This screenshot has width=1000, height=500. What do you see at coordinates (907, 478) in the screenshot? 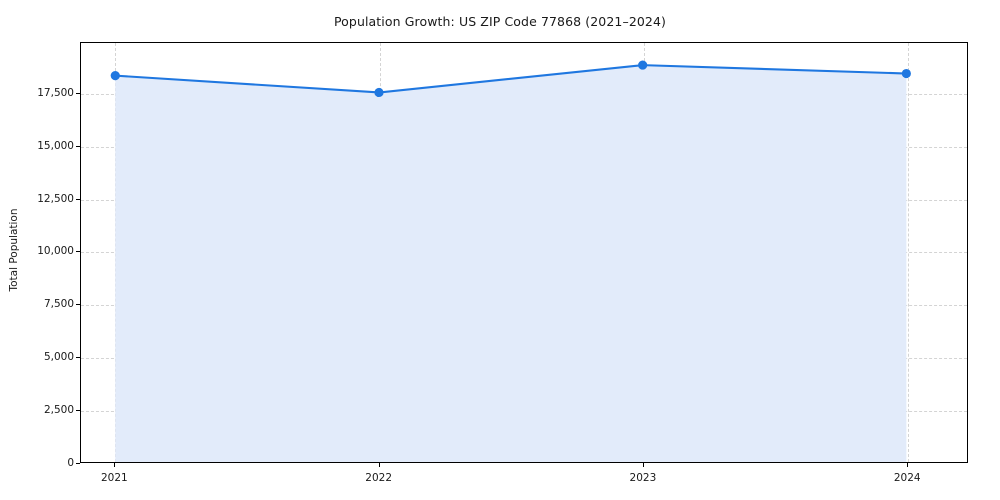
I see `x-axis-tick-label: 2024` at bounding box center [907, 478].